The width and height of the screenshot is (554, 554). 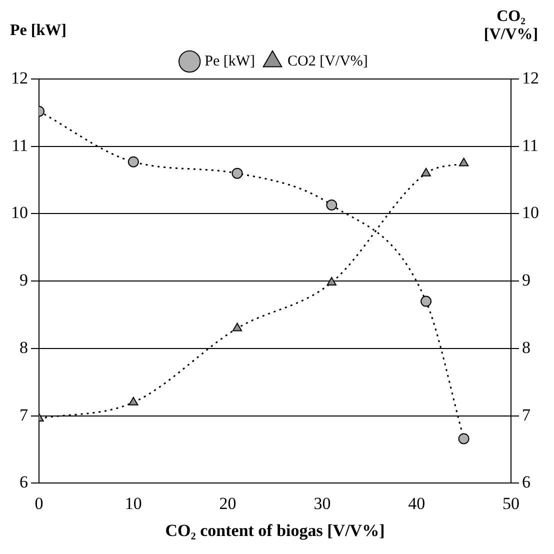 I want to click on y2-tick-label: 12, so click(x=530, y=78).